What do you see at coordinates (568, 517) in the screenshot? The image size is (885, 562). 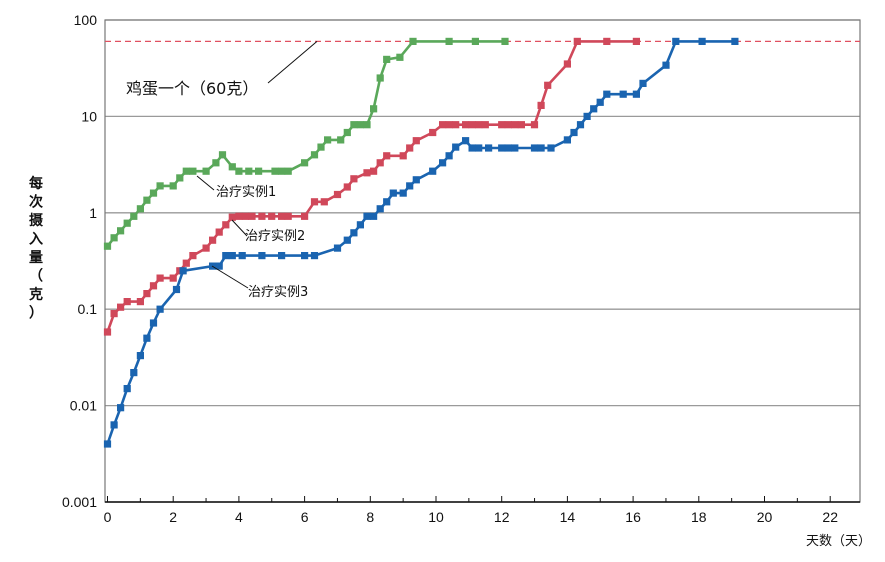 I see `x-tick-label: 14` at bounding box center [568, 517].